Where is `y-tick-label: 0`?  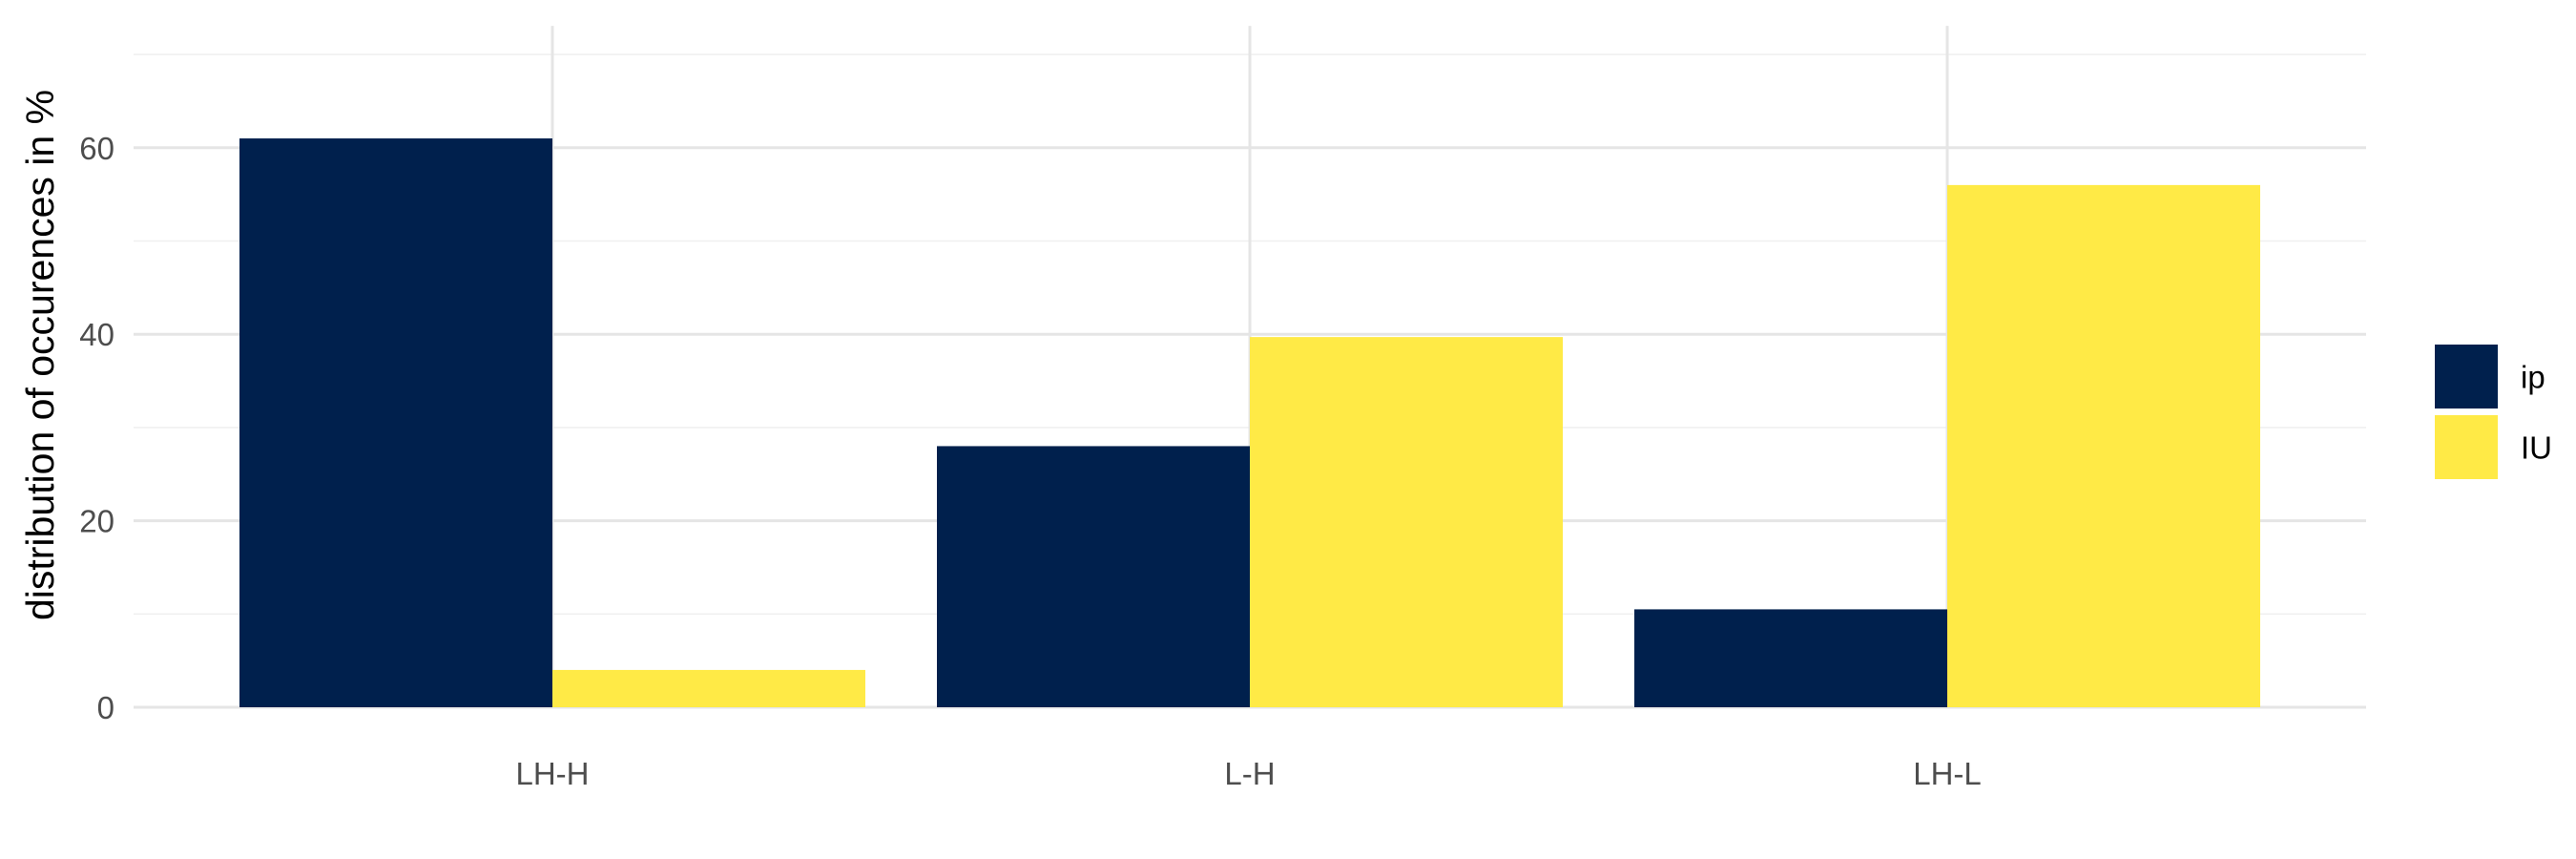
y-tick-label: 0 is located at coordinates (105, 707).